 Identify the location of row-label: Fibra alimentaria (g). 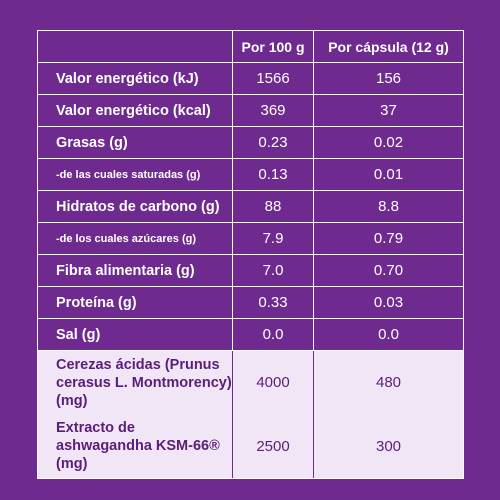
(135, 270).